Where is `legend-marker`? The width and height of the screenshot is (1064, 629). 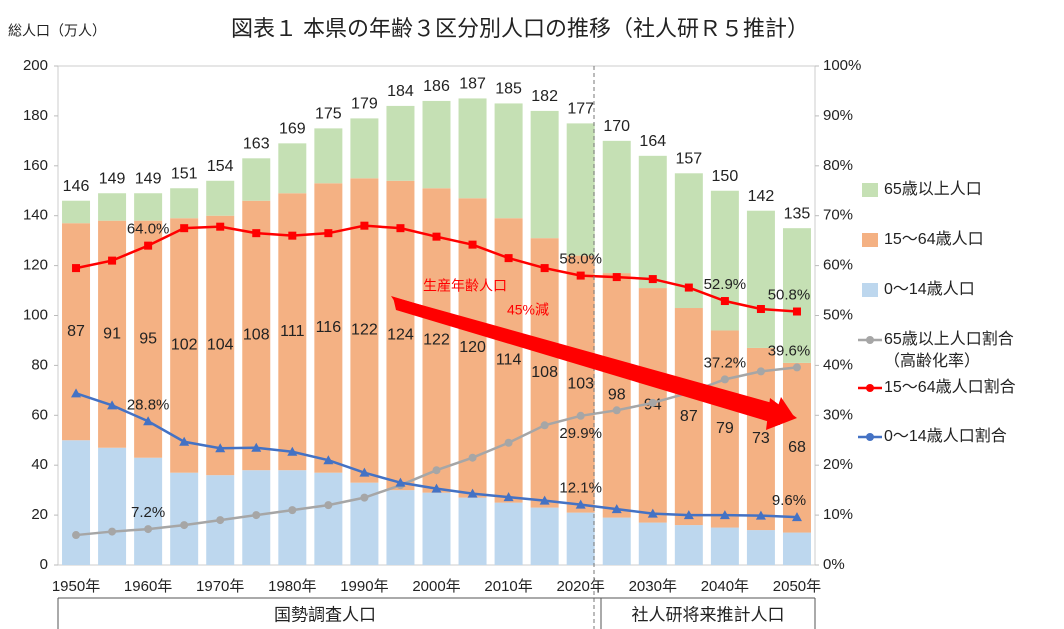 legend-marker is located at coordinates (870, 437).